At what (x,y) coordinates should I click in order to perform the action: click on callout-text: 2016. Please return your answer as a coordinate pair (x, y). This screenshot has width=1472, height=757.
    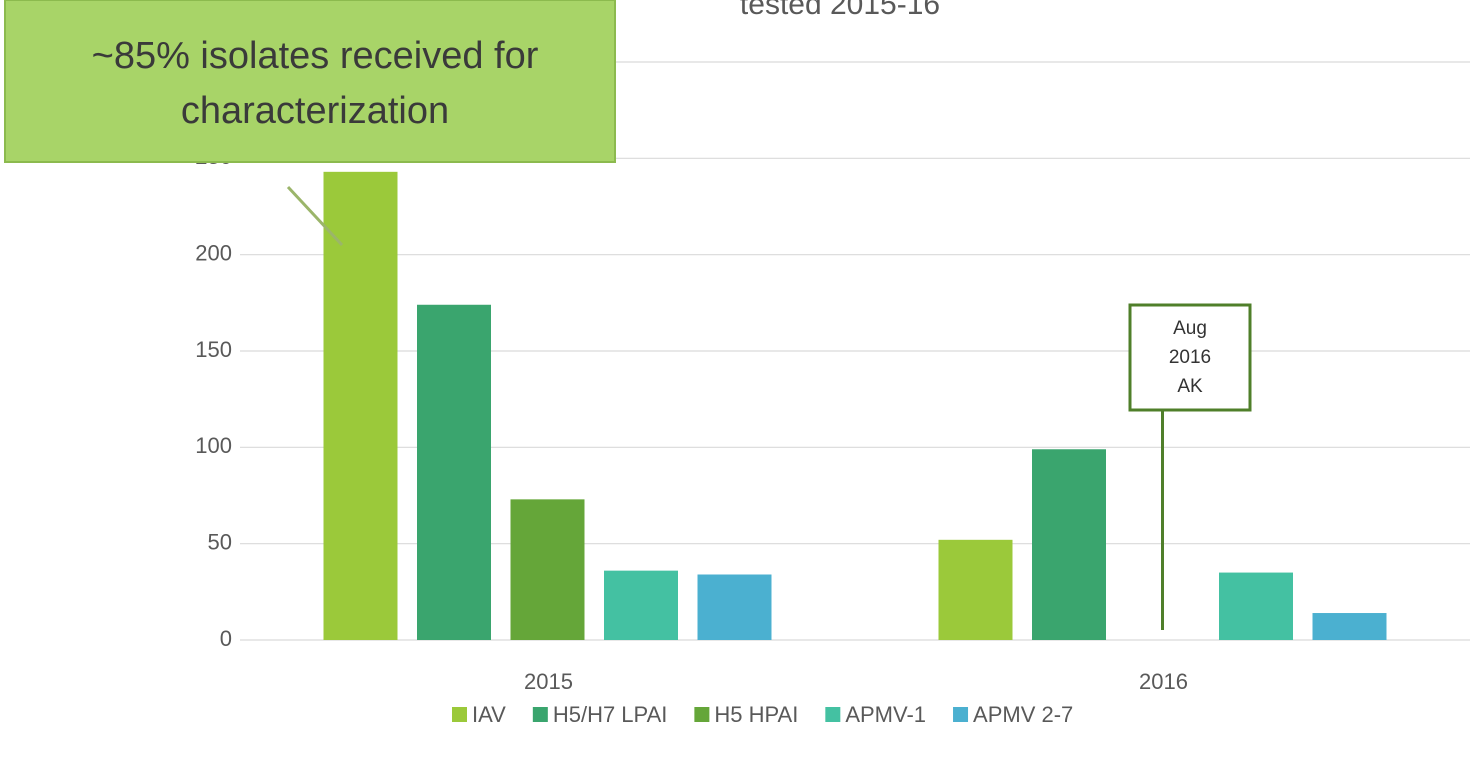
    Looking at the image, I should click on (1190, 357).